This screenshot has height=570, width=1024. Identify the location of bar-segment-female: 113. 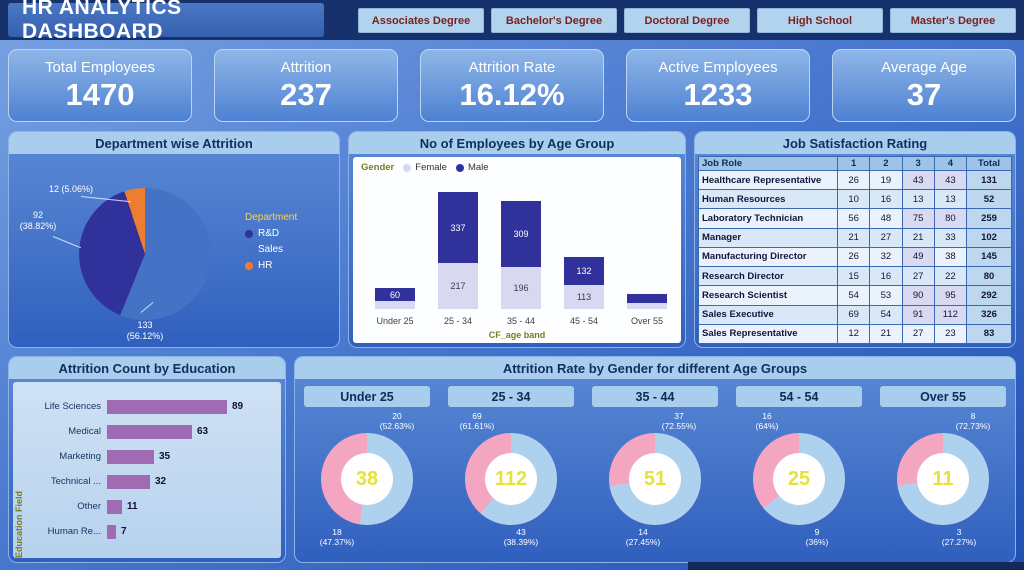
(584, 297).